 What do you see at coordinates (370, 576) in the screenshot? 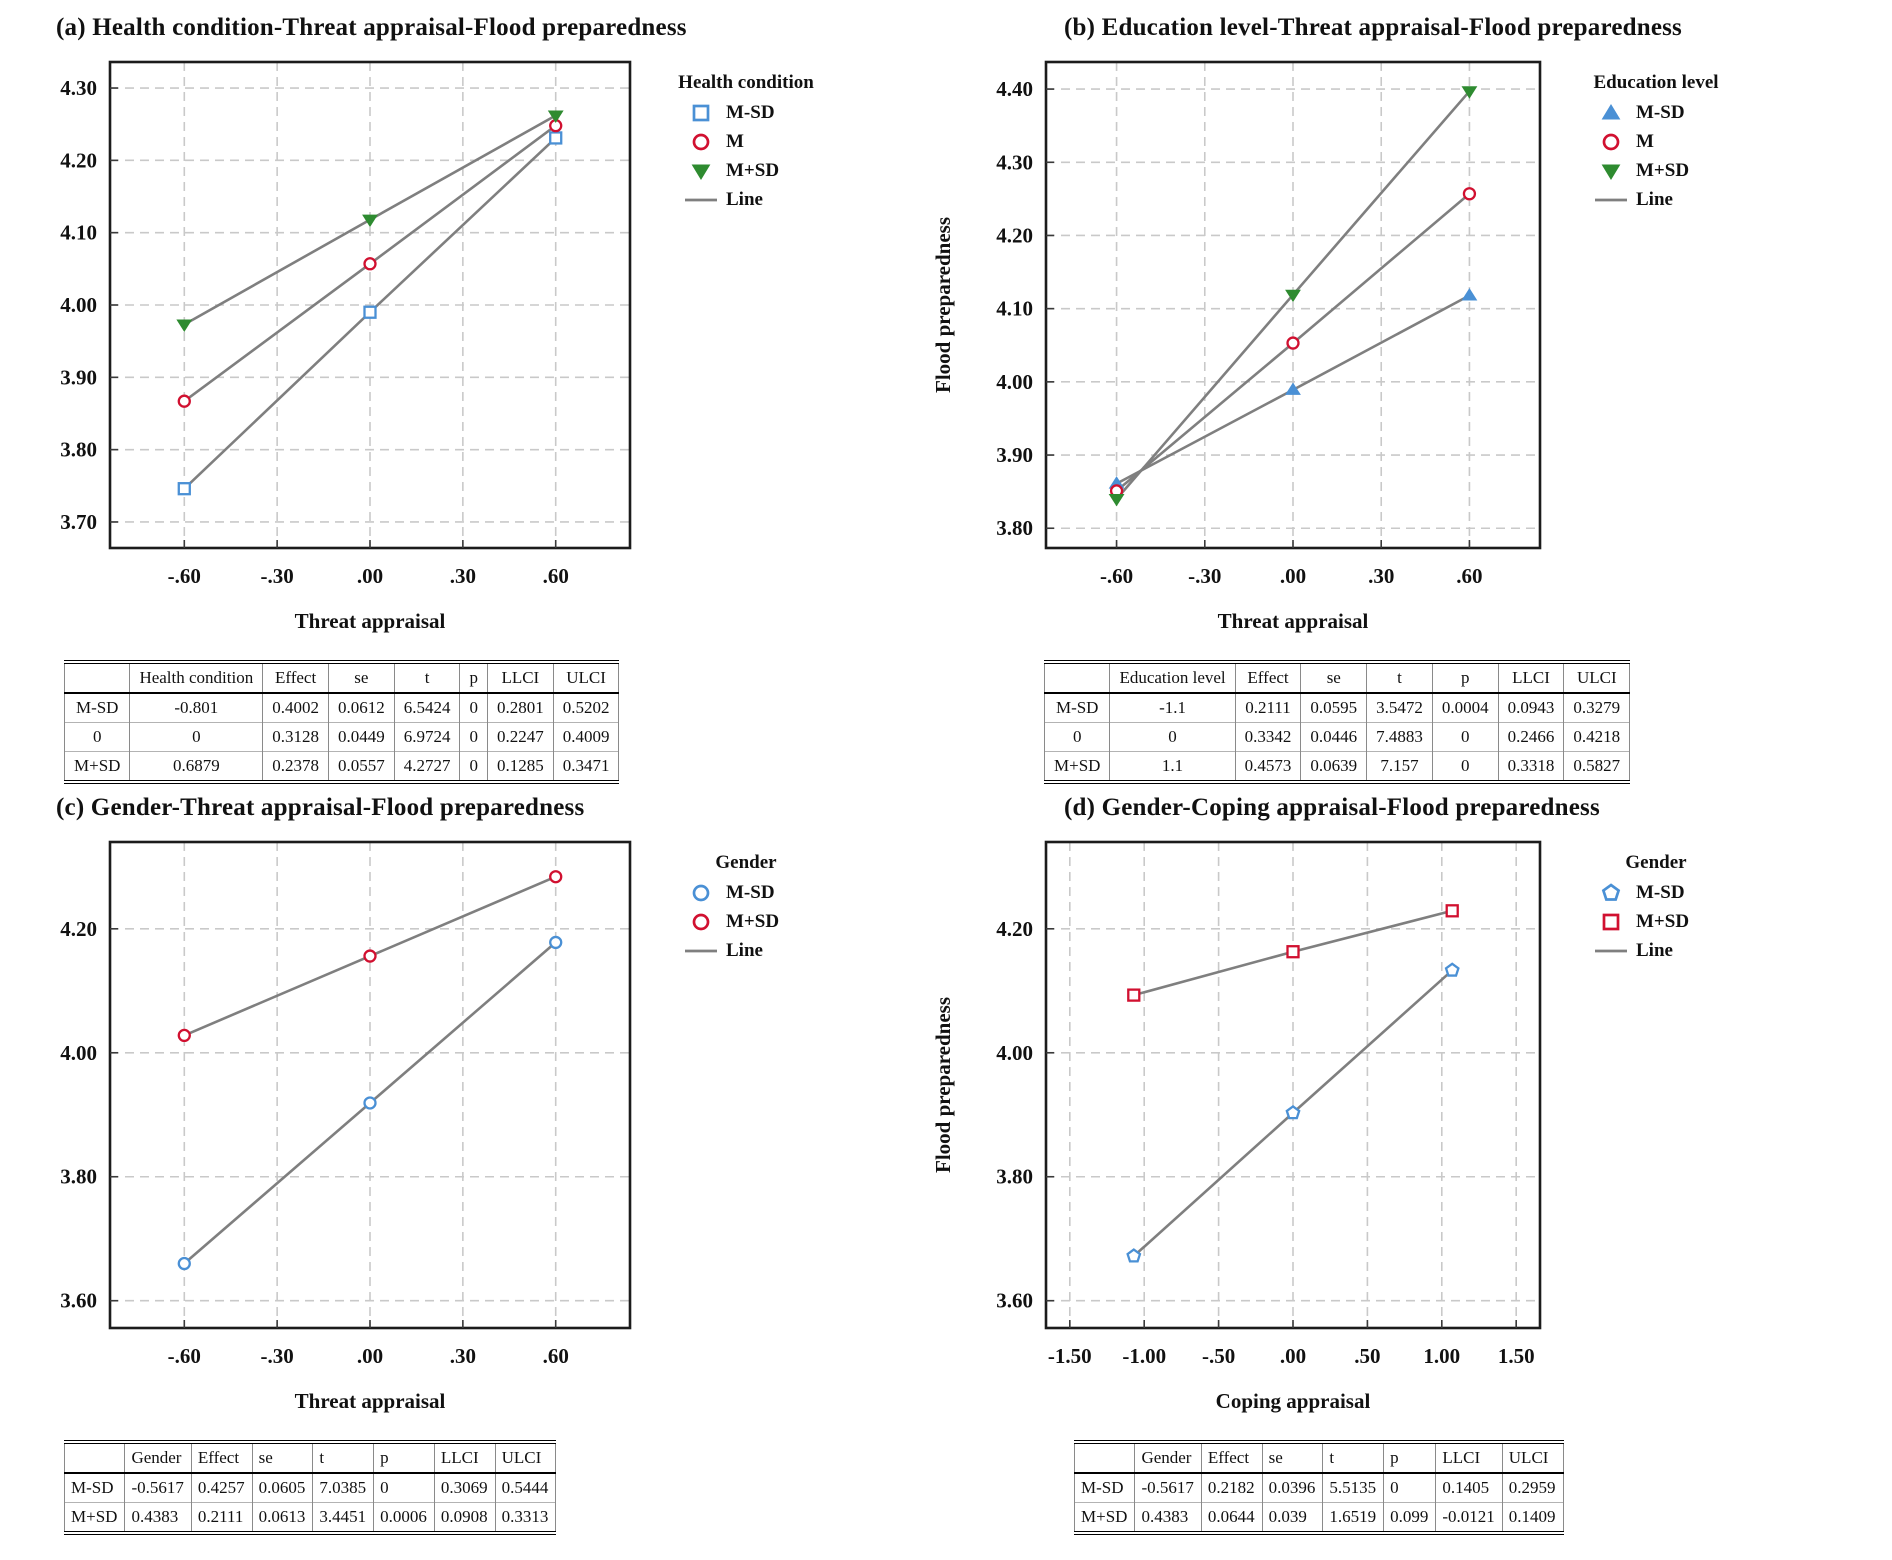
I see `x-tick-label: .00` at bounding box center [370, 576].